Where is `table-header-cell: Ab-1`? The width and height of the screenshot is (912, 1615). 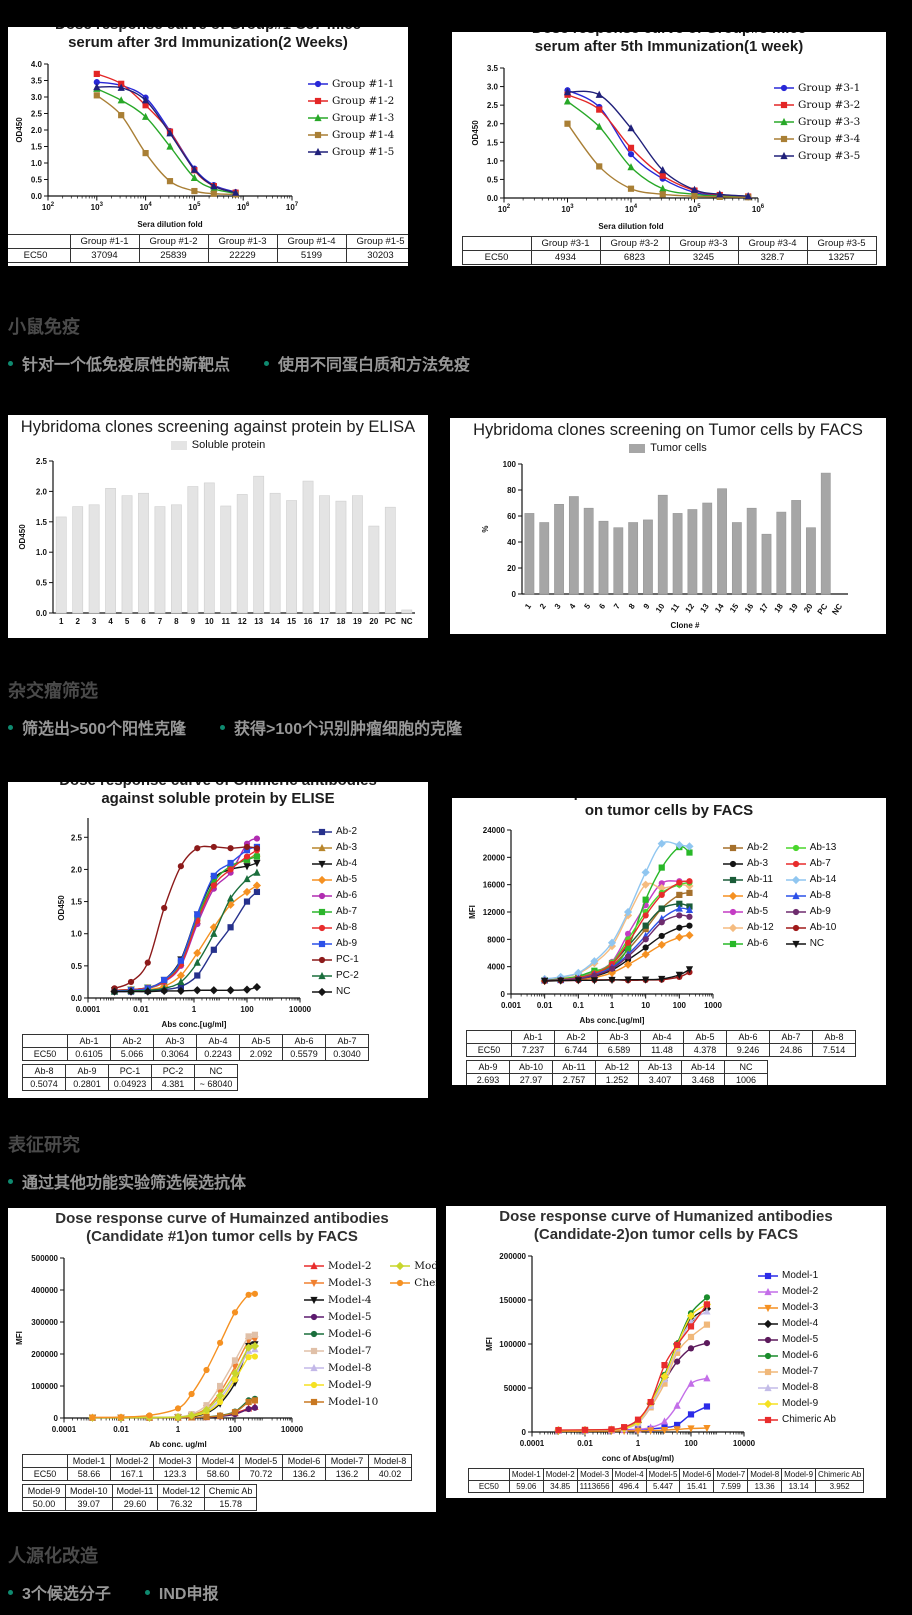 table-header-cell: Ab-1 is located at coordinates (533, 1037).